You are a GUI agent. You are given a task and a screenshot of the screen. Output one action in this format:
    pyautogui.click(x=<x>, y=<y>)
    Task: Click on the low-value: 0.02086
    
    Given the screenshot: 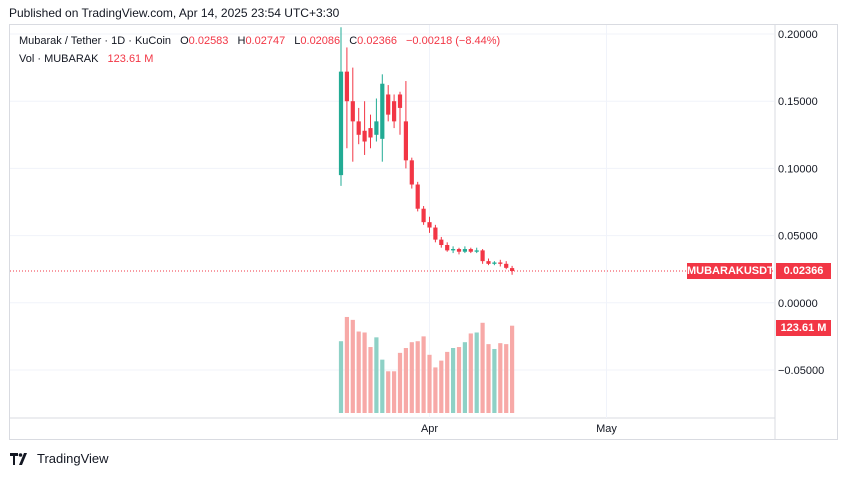 What is the action you would take?
    pyautogui.click(x=320, y=41)
    